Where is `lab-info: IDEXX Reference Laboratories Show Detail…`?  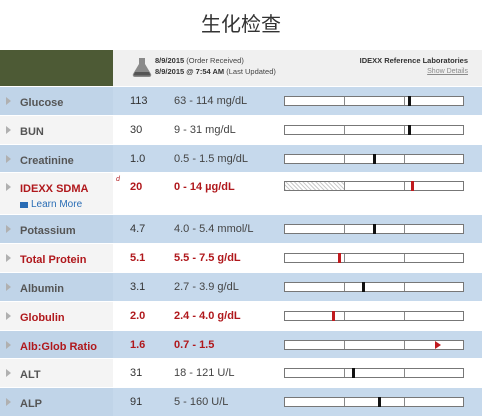
lab-info: IDEXX Reference Laboratories Show Detail… is located at coordinates (414, 66).